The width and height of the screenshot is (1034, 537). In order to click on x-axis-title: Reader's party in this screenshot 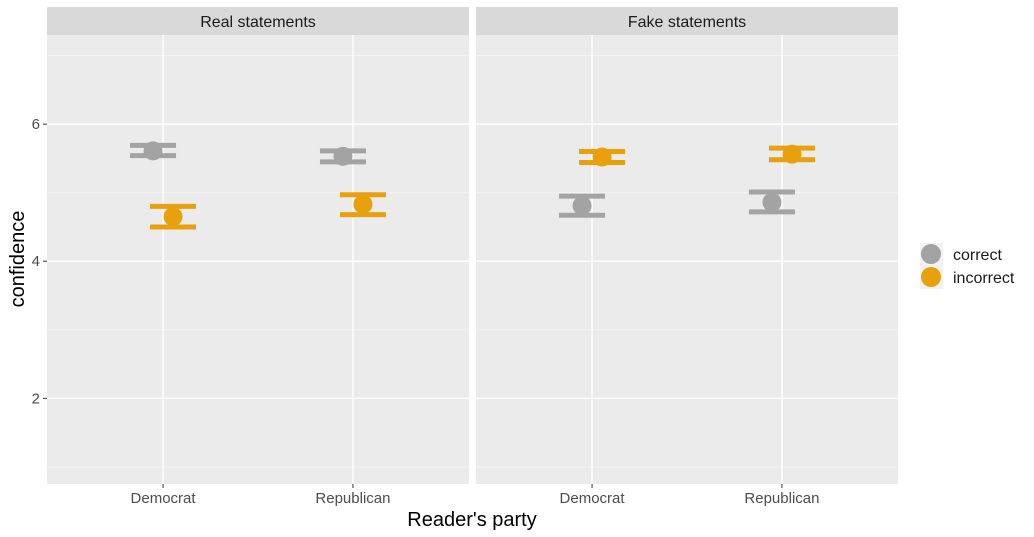, I will do `click(471, 520)`.